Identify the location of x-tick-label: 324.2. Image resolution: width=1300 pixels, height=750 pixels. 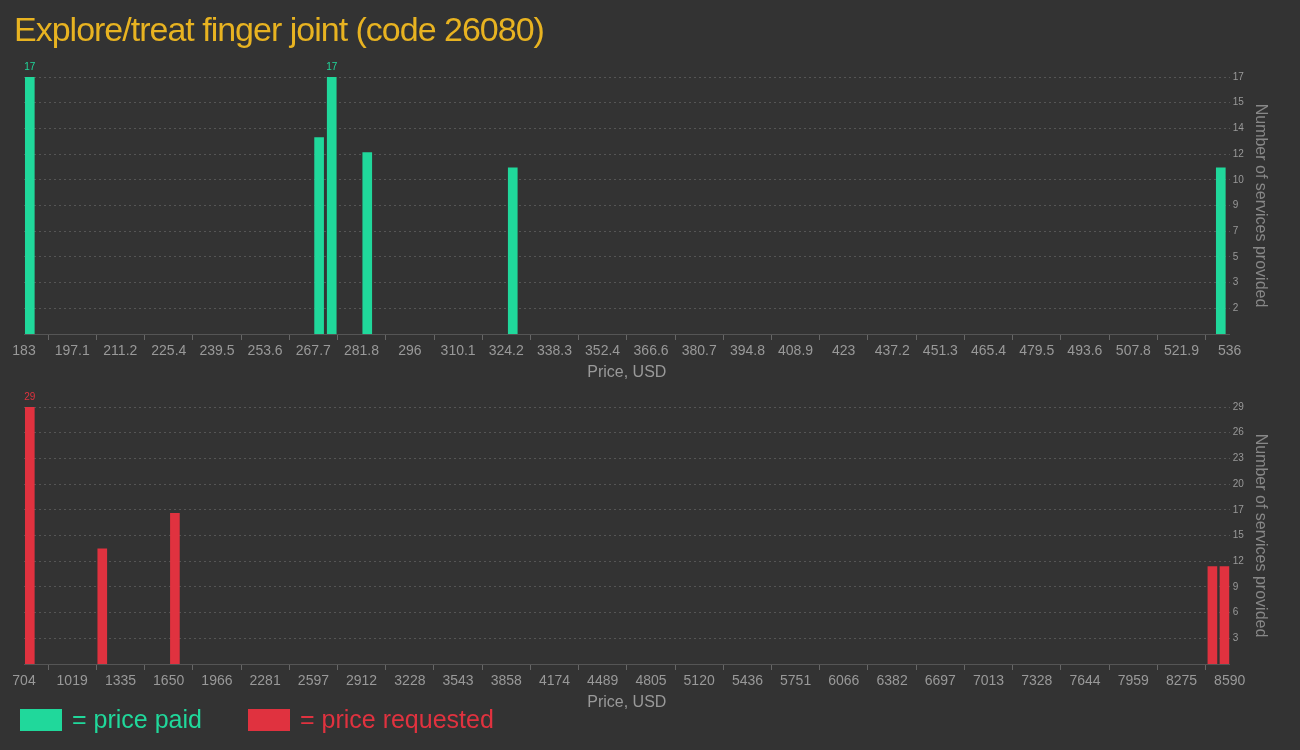
(506, 350).